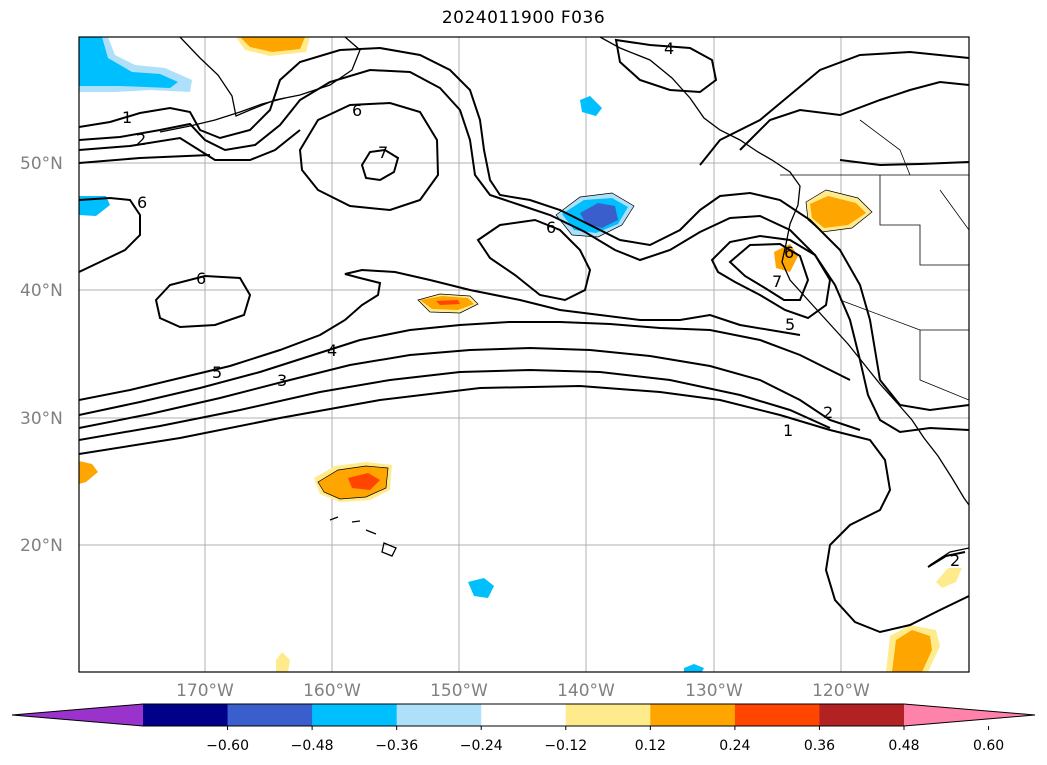  Describe the element at coordinates (841, 691) in the screenshot. I see `lon-label: 120°W` at that location.